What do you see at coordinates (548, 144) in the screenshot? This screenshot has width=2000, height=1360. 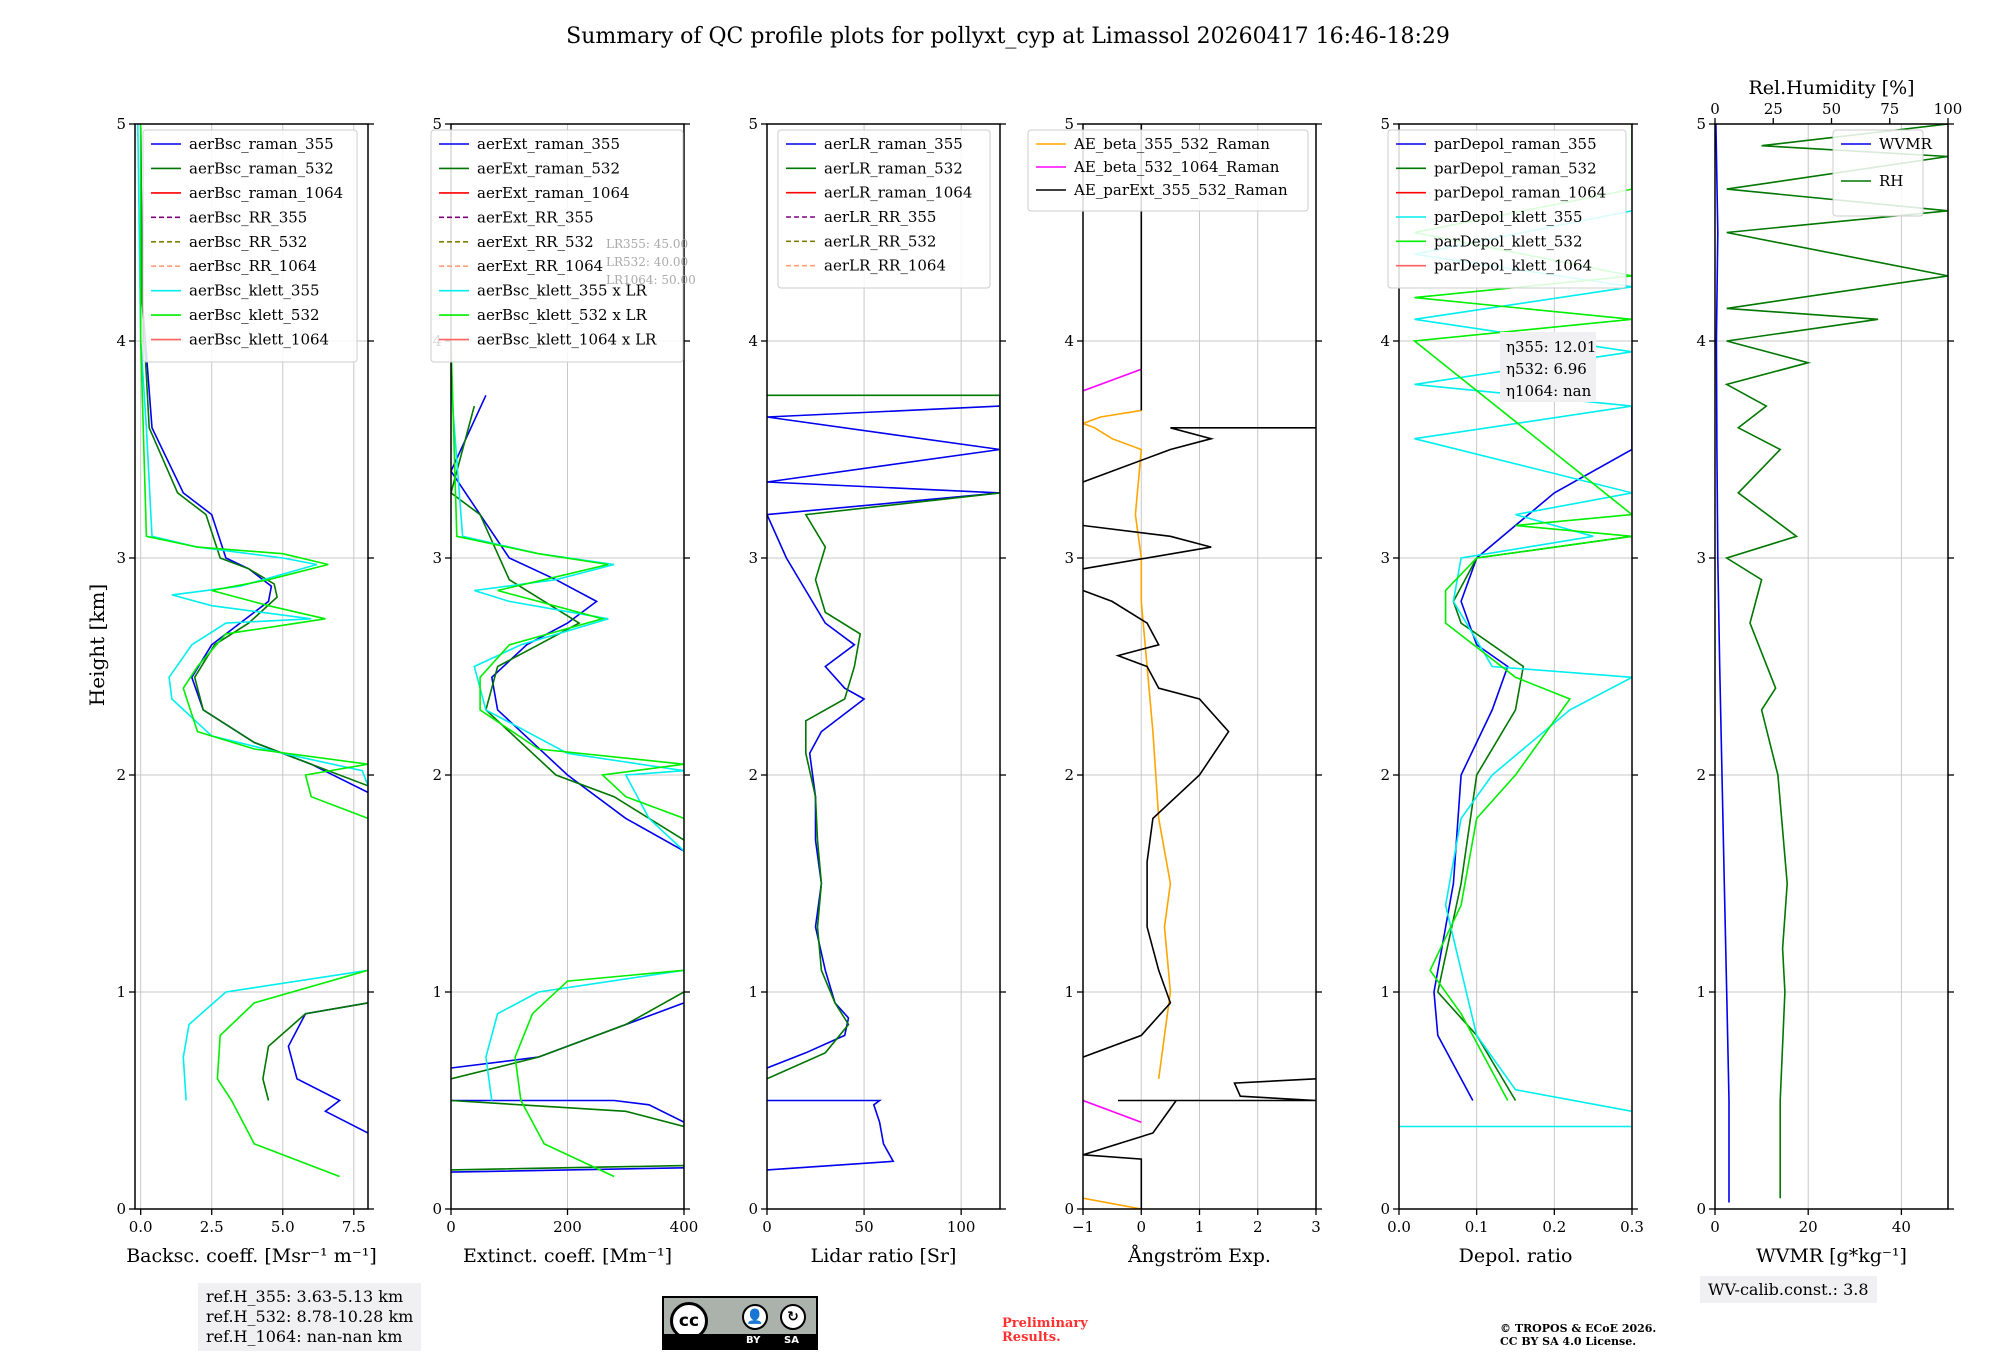 I see `legend-label: aerExt_raman_355` at bounding box center [548, 144].